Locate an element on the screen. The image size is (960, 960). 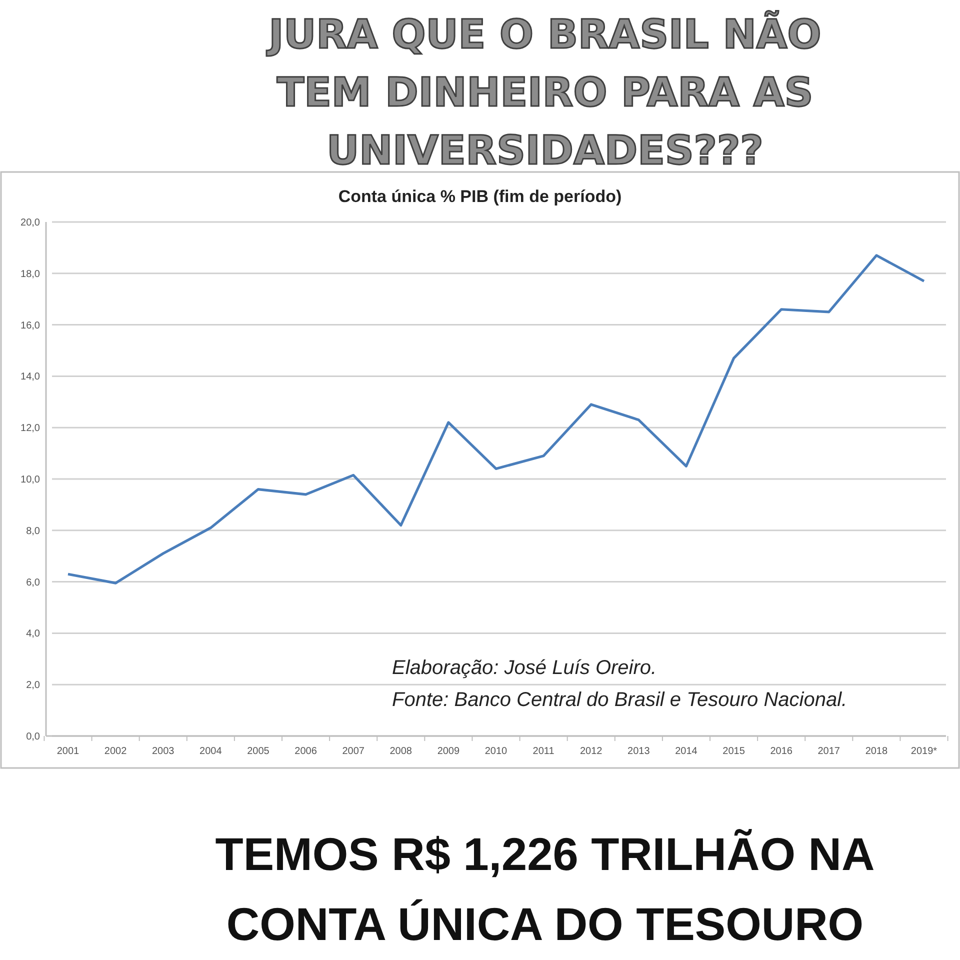
text: CONTA ÚNICA DO TESOURO is located at coordinates (545, 924).